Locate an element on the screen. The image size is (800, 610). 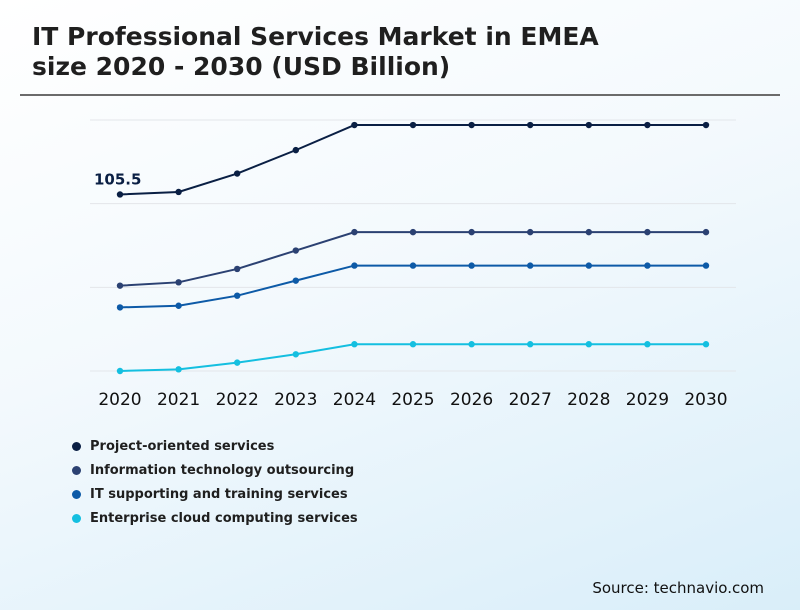
series-0-point-2027 is located at coordinates (530, 125).